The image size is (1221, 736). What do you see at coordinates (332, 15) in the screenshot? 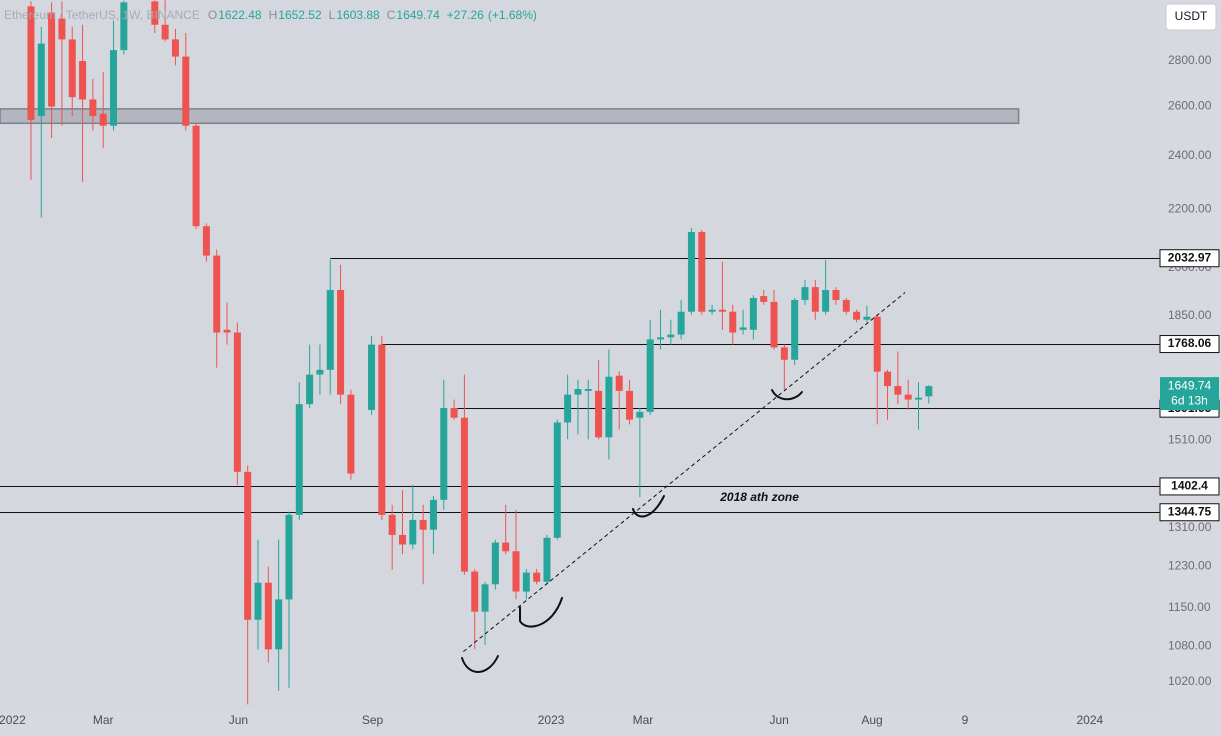
I see `ohlc-label: L` at bounding box center [332, 15].